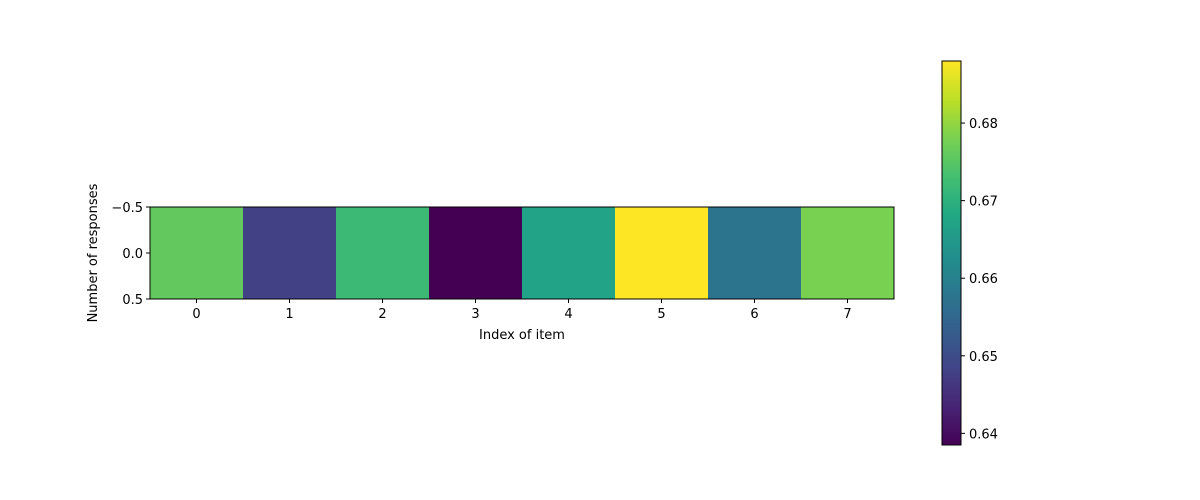 The height and width of the screenshot is (500, 1200). Describe the element at coordinates (847, 314) in the screenshot. I see `x-tick-label: 7` at that location.